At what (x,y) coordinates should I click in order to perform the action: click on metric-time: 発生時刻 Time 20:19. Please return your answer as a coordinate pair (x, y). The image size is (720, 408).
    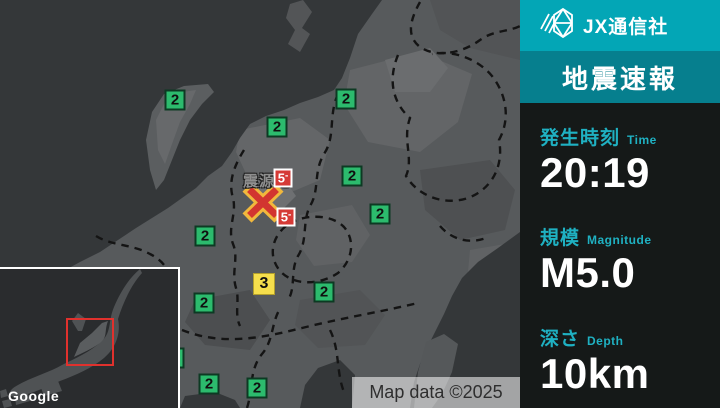
    Looking at the image, I should click on (630, 159).